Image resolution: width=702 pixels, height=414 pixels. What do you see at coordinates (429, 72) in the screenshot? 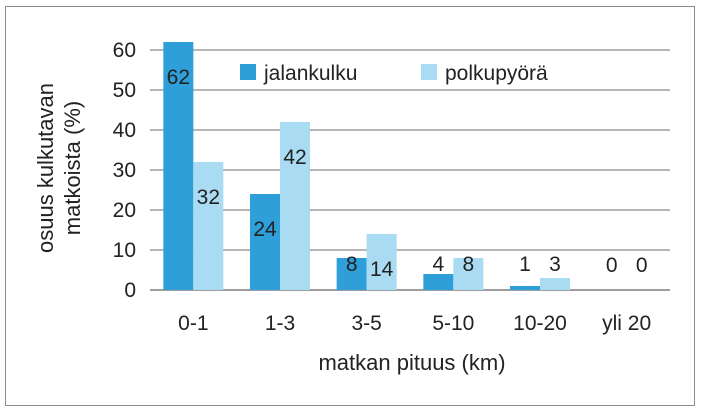
I see `legend-swatch-polkupyora` at bounding box center [429, 72].